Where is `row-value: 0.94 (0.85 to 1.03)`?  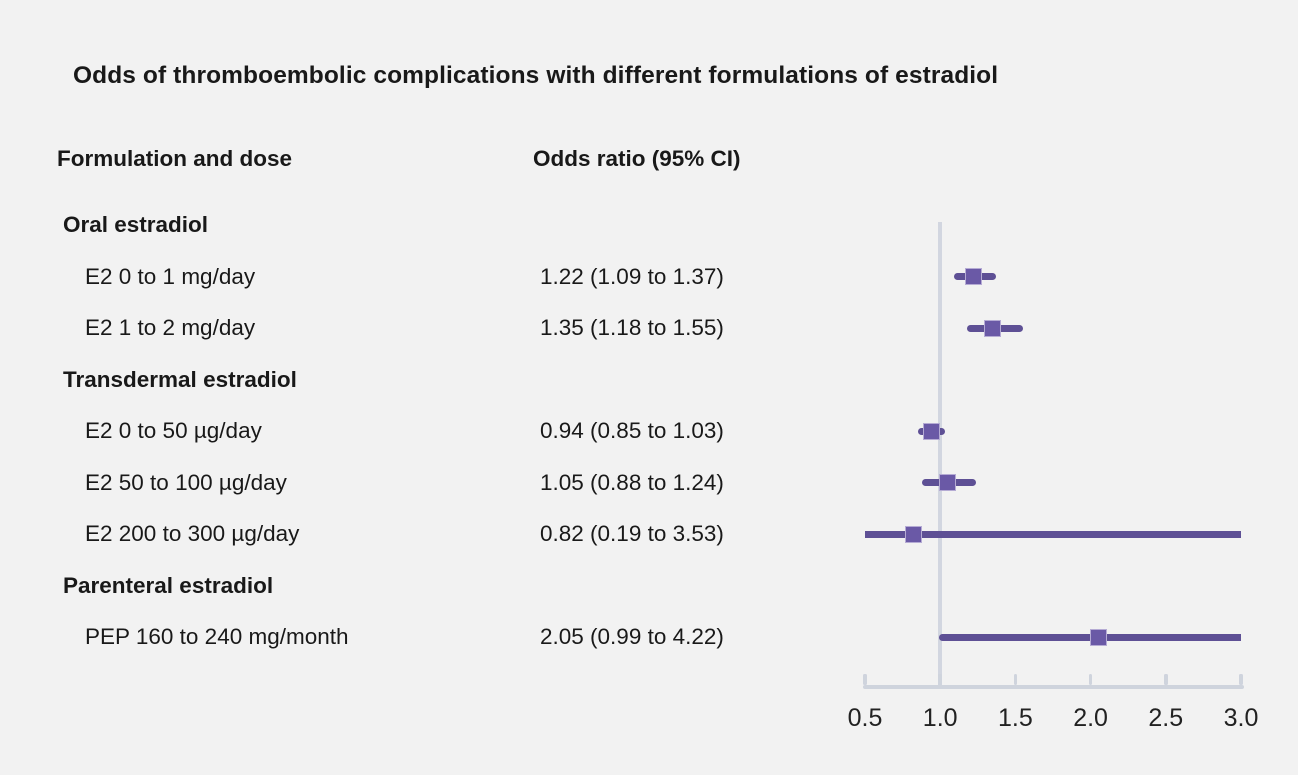
row-value: 0.94 (0.85 to 1.03) is located at coordinates (632, 430).